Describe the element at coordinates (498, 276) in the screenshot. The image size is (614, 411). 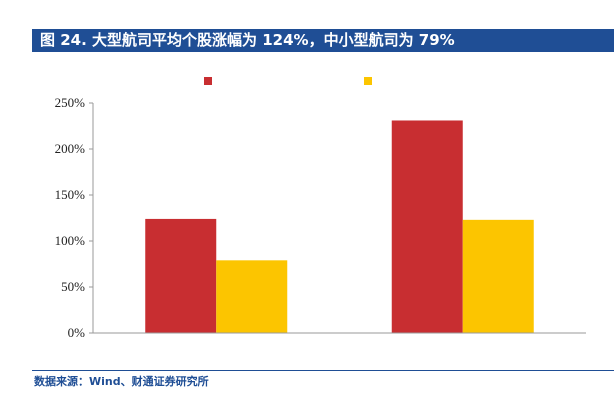
I see `bar-series2-cat2` at that location.